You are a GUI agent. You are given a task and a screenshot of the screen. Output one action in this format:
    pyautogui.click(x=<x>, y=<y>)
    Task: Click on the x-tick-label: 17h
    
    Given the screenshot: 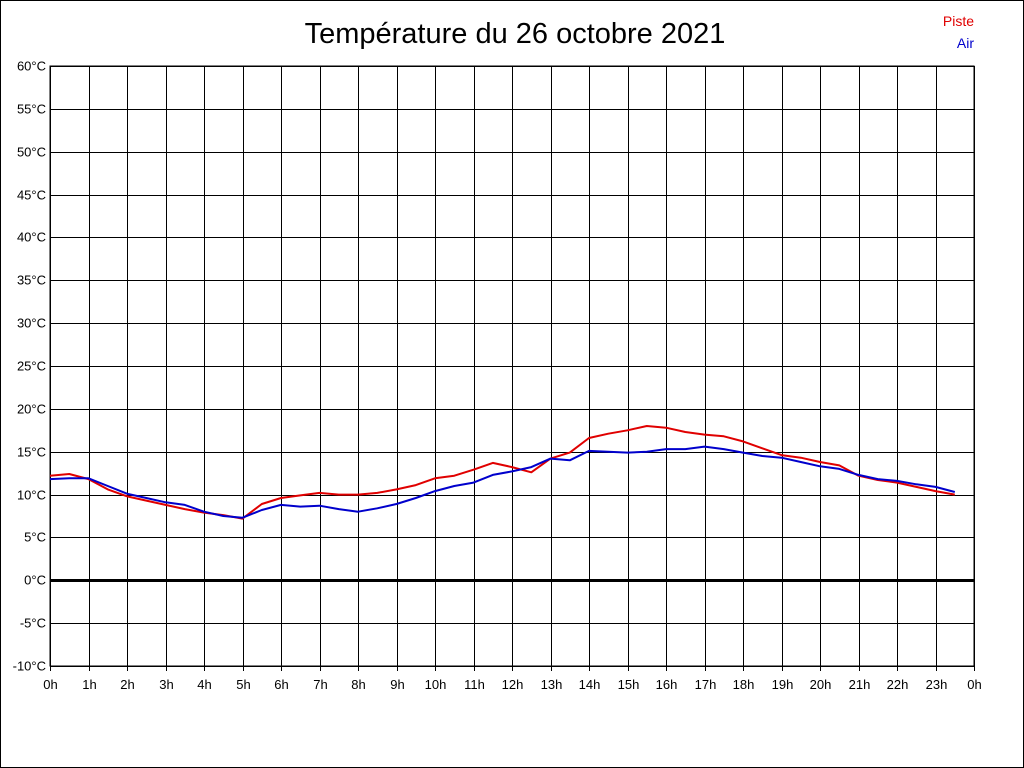 What is the action you would take?
    pyautogui.click(x=706, y=684)
    